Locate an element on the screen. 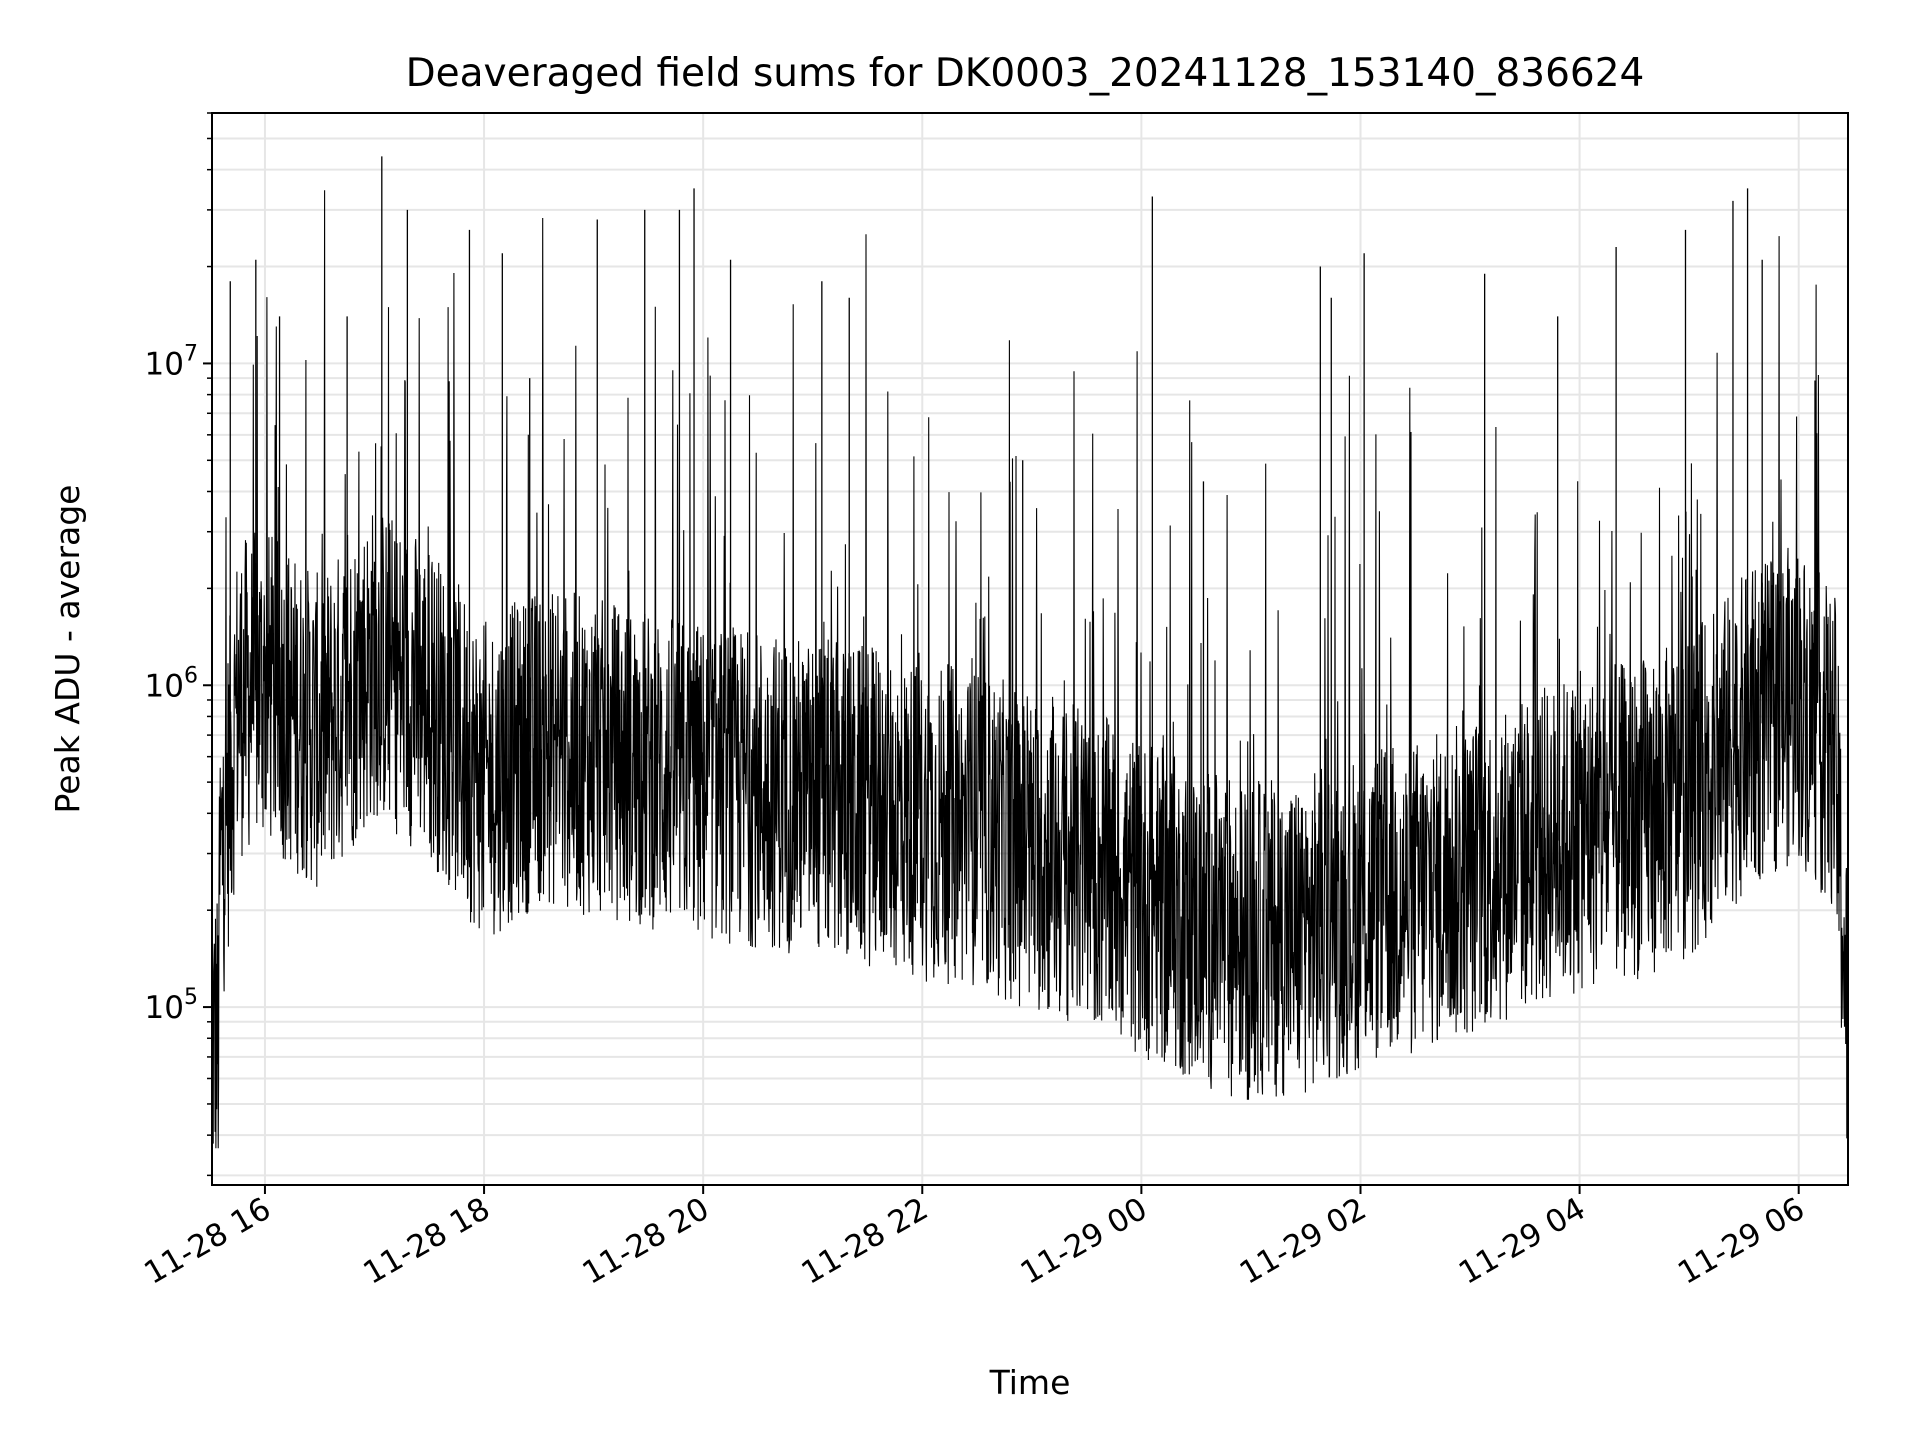  x-axis-label: Time is located at coordinates (1030, 1382).